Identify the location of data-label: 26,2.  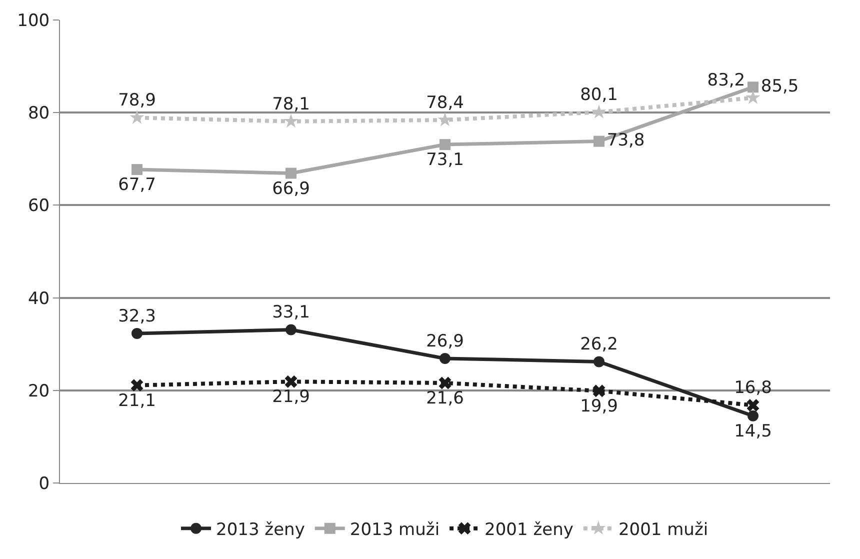
(599, 344).